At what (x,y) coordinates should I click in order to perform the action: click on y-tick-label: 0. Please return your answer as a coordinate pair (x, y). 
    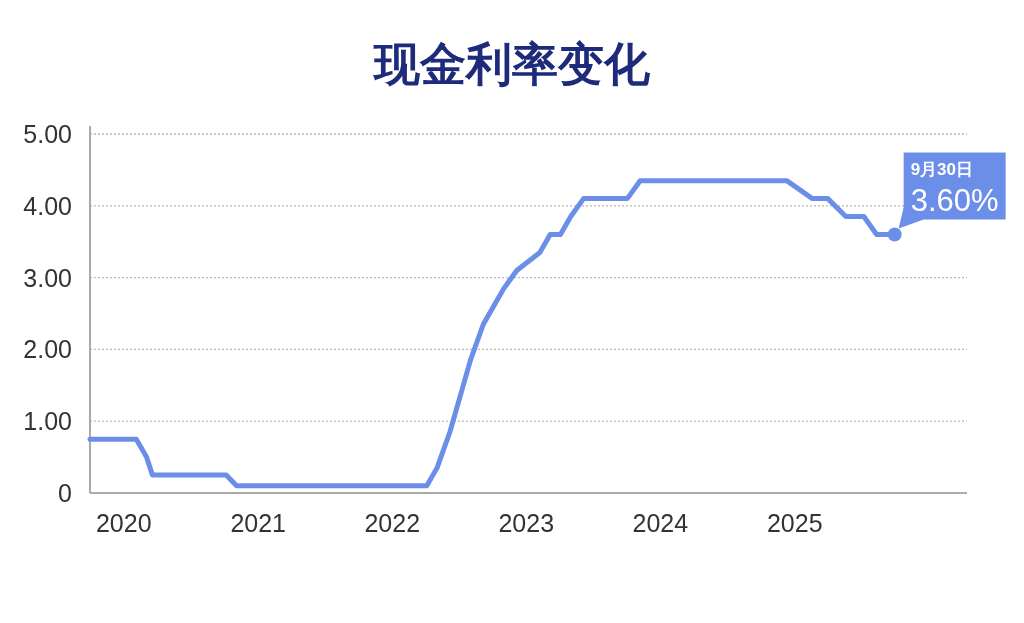
    Looking at the image, I should click on (65, 493).